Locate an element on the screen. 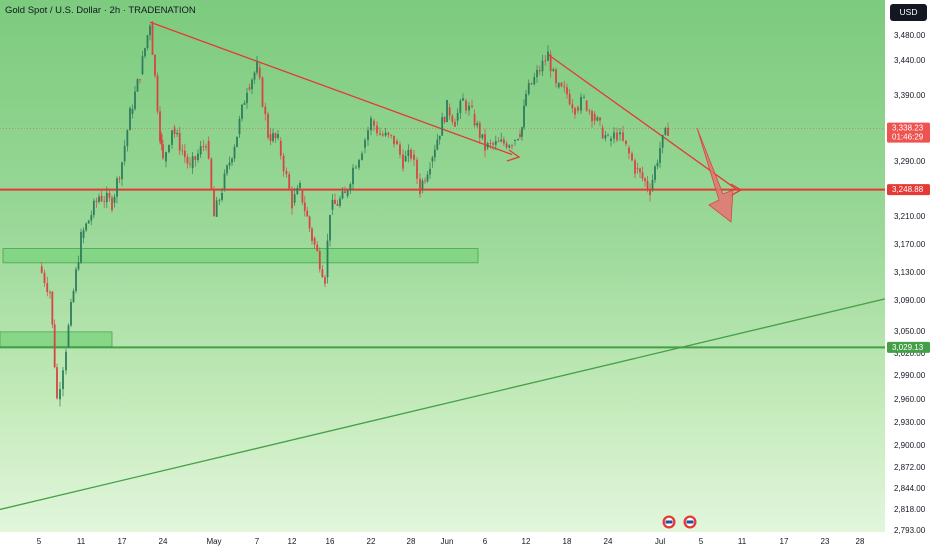 The height and width of the screenshot is (550, 932). price-axis is located at coordinates (908, 266).